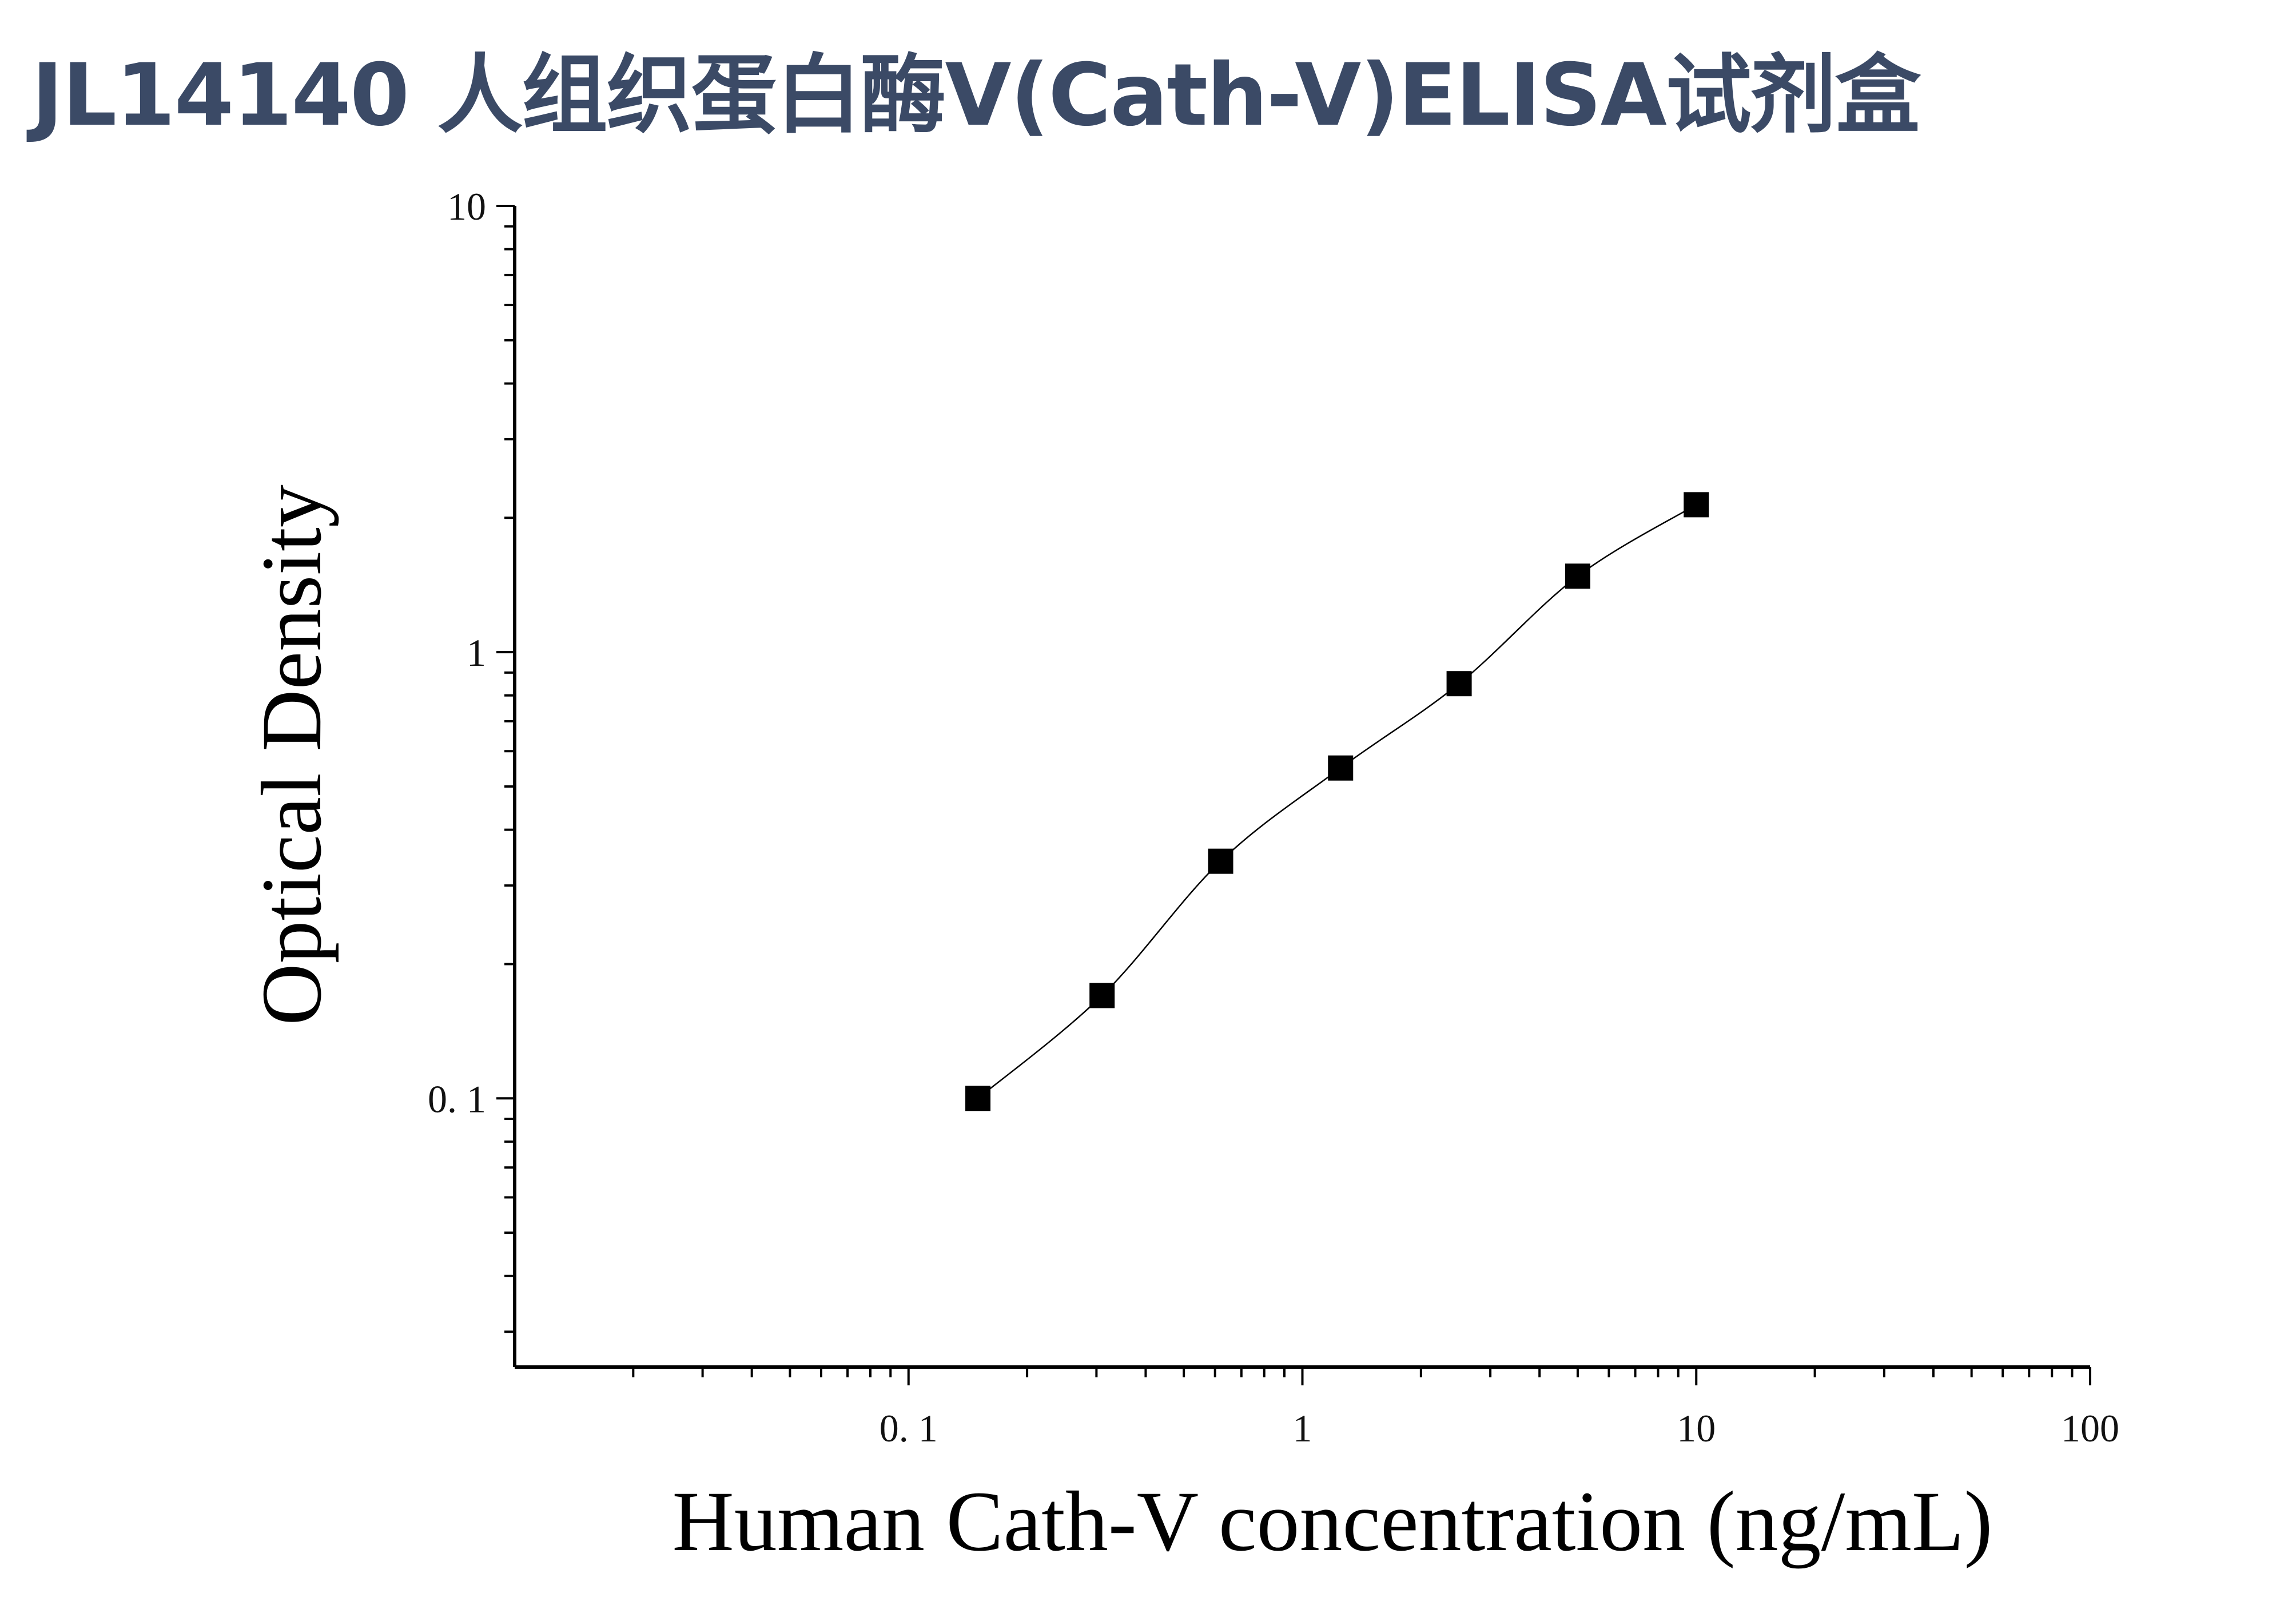 This screenshot has width=2296, height=1605. I want to click on x-tick-label: 0. 1, so click(909, 1428).